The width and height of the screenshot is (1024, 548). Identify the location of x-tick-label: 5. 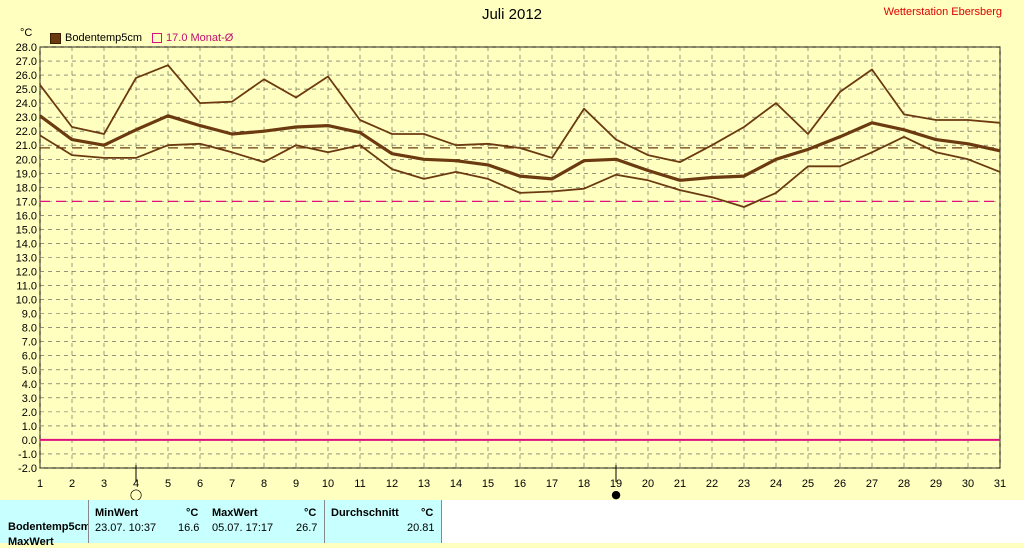
(168, 484).